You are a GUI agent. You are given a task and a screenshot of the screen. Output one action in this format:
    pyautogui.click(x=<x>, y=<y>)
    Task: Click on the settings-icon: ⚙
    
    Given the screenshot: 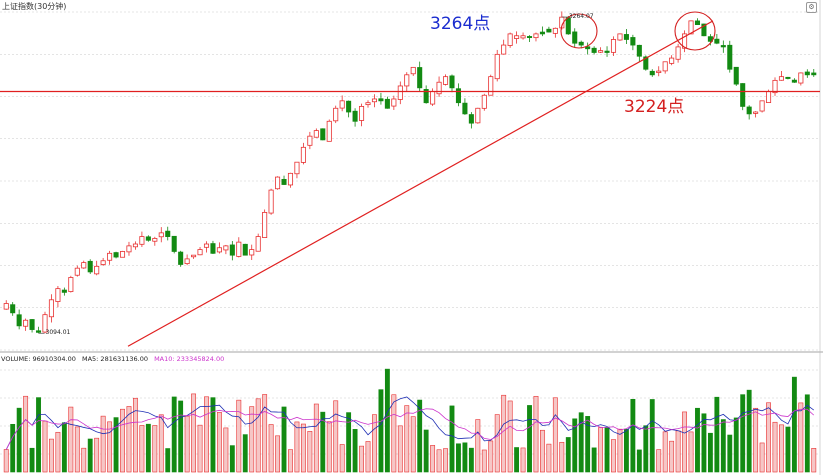 What is the action you would take?
    pyautogui.click(x=811, y=7)
    